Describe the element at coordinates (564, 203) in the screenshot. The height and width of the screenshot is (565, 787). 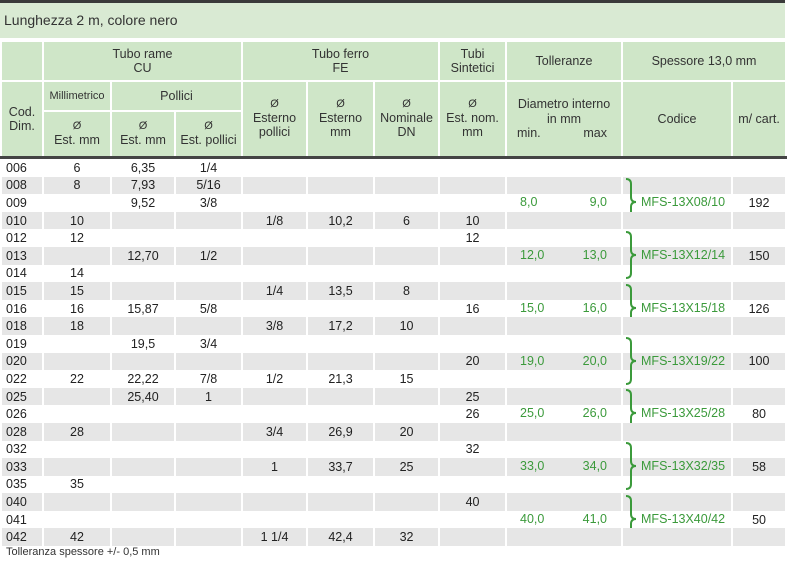
I see `cell-tolleranza: 8,0 9,0` at that location.